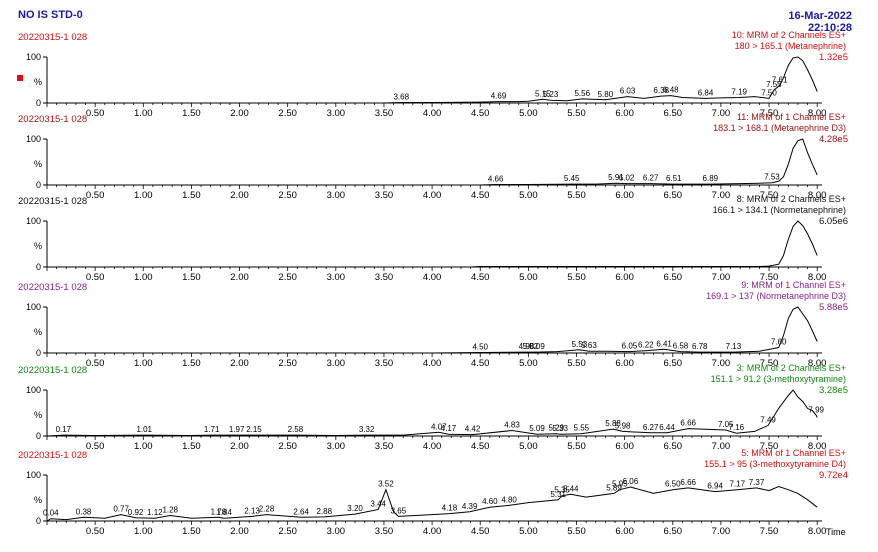 This screenshot has height=552, width=878. Describe the element at coordinates (432, 446) in the screenshot. I see `chrom-5-x-tick-label: 4.00` at that location.